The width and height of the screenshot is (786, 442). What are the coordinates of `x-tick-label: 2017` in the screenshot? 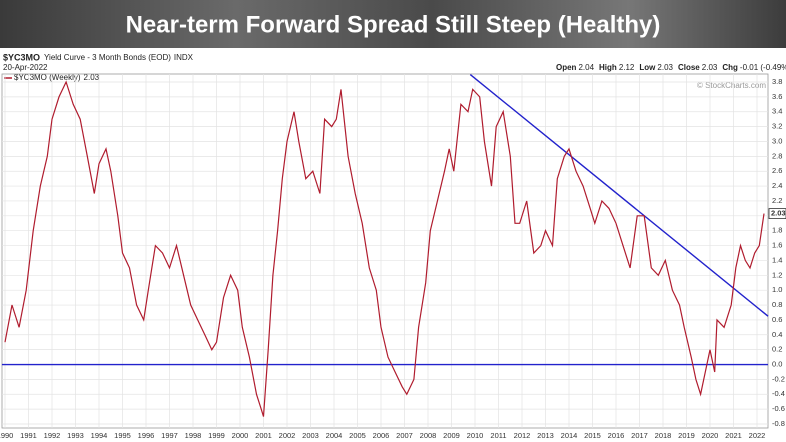 It's located at (639, 435).